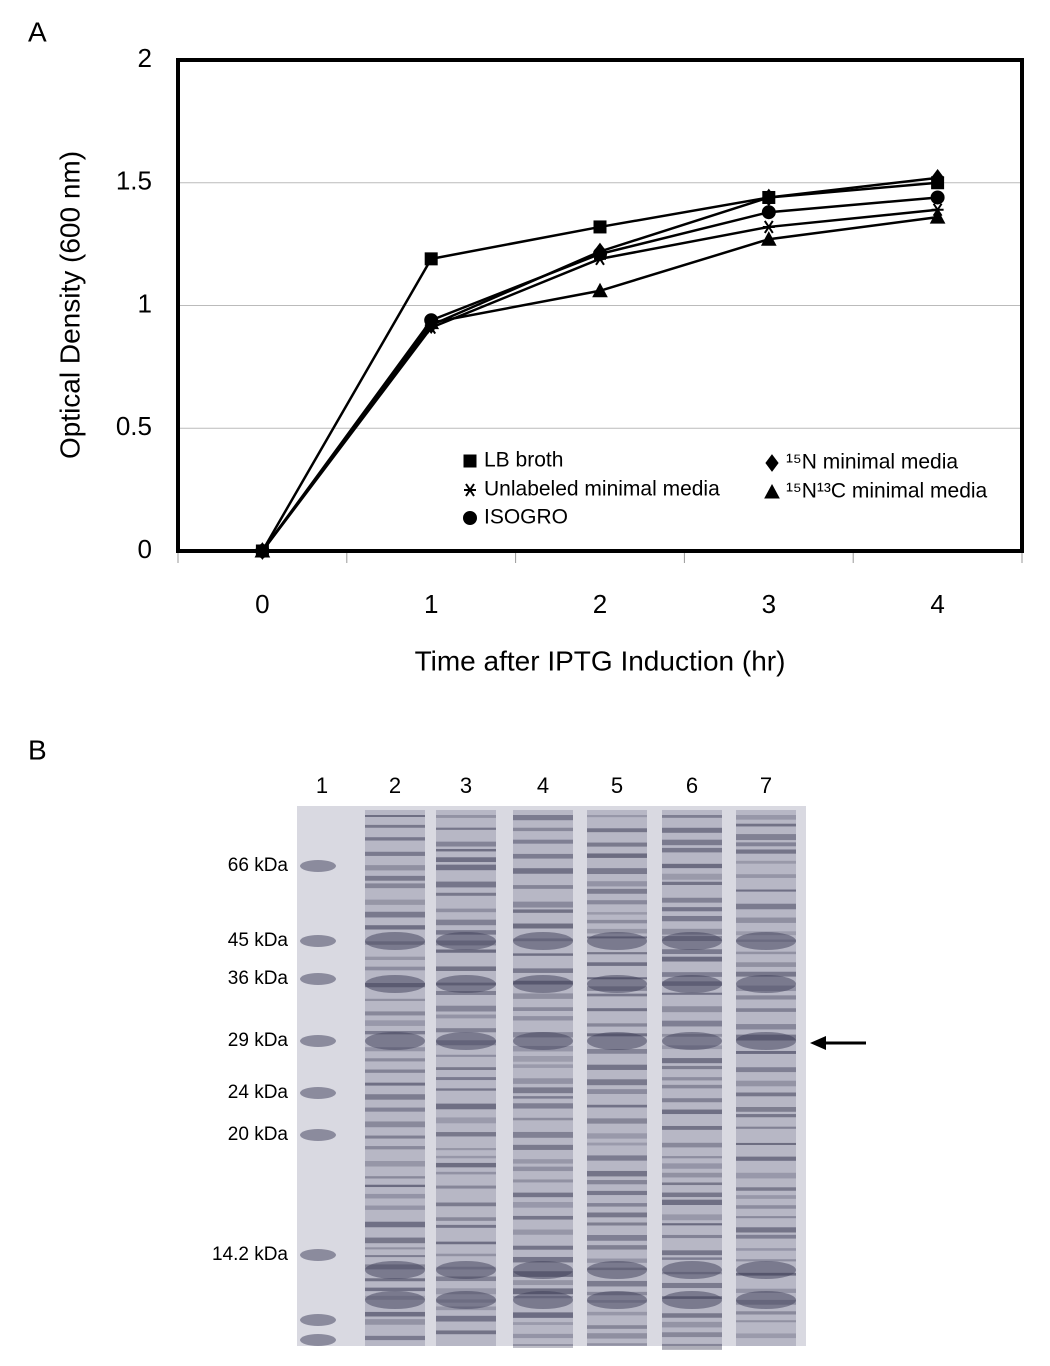 The height and width of the screenshot is (1366, 1050). What do you see at coordinates (145, 549) in the screenshot?
I see `y-tick-label: 0` at bounding box center [145, 549].